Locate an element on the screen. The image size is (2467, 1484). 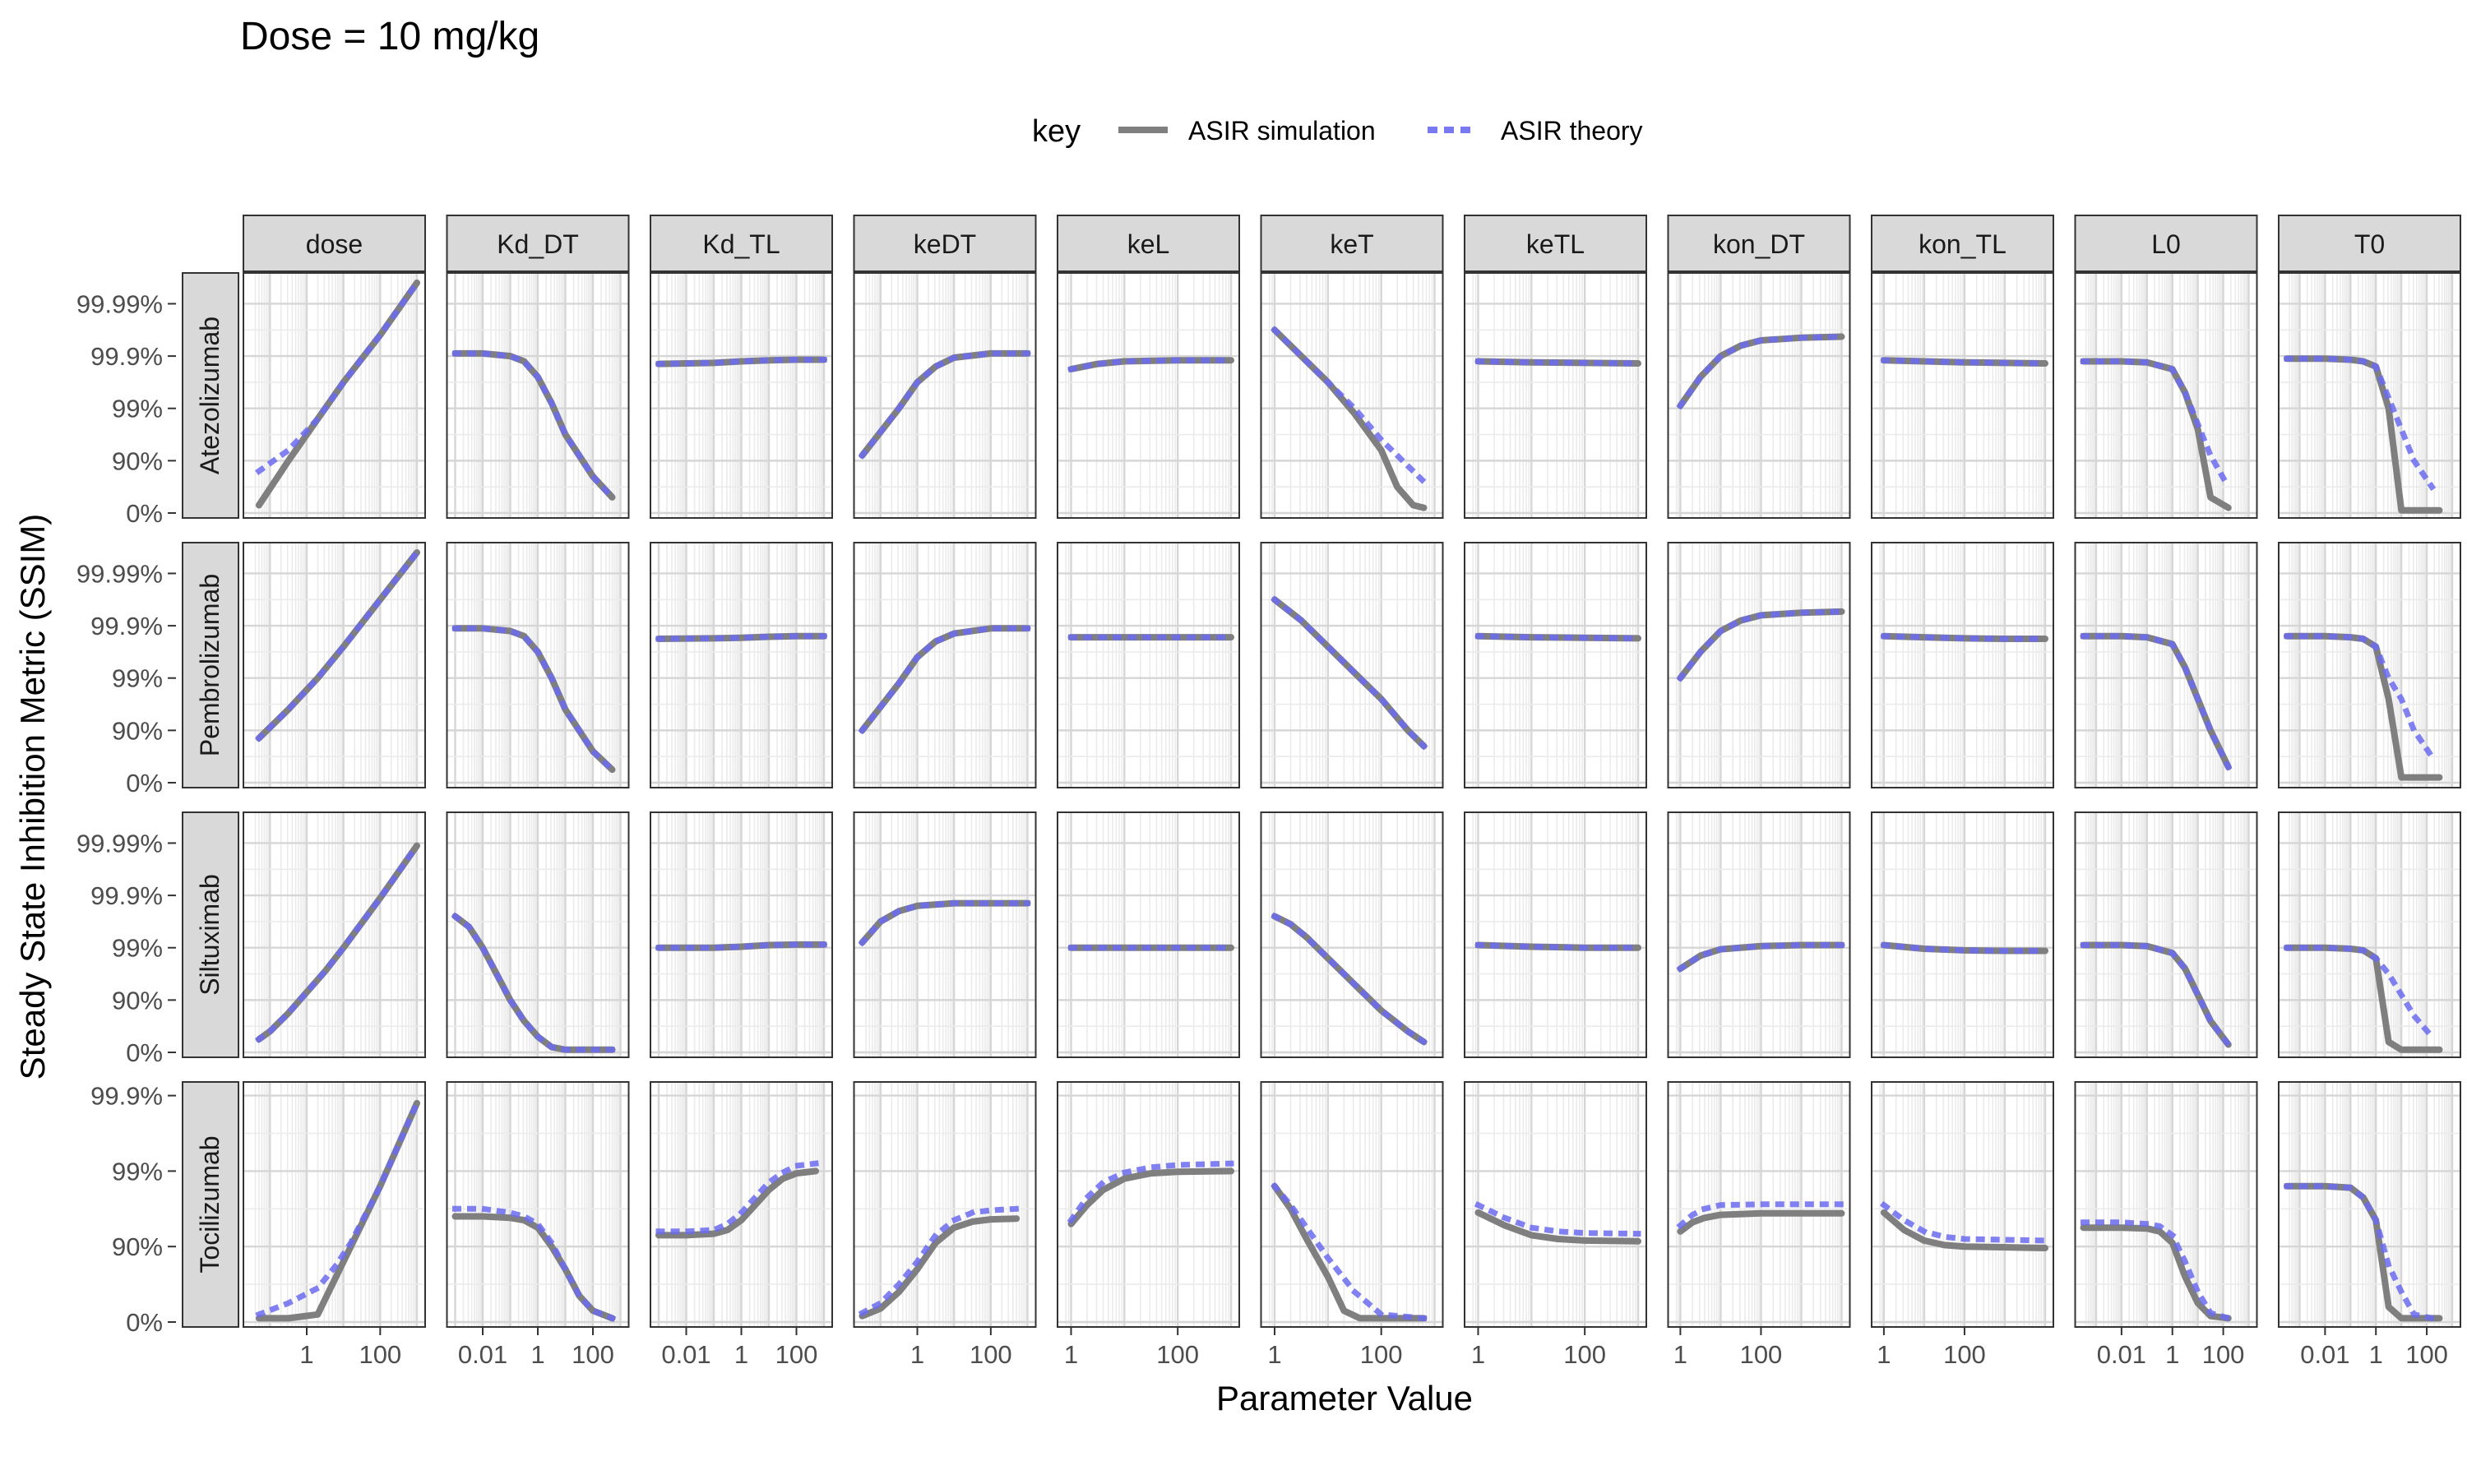
panel-Atezolizumab-L0 is located at coordinates (2166, 396).